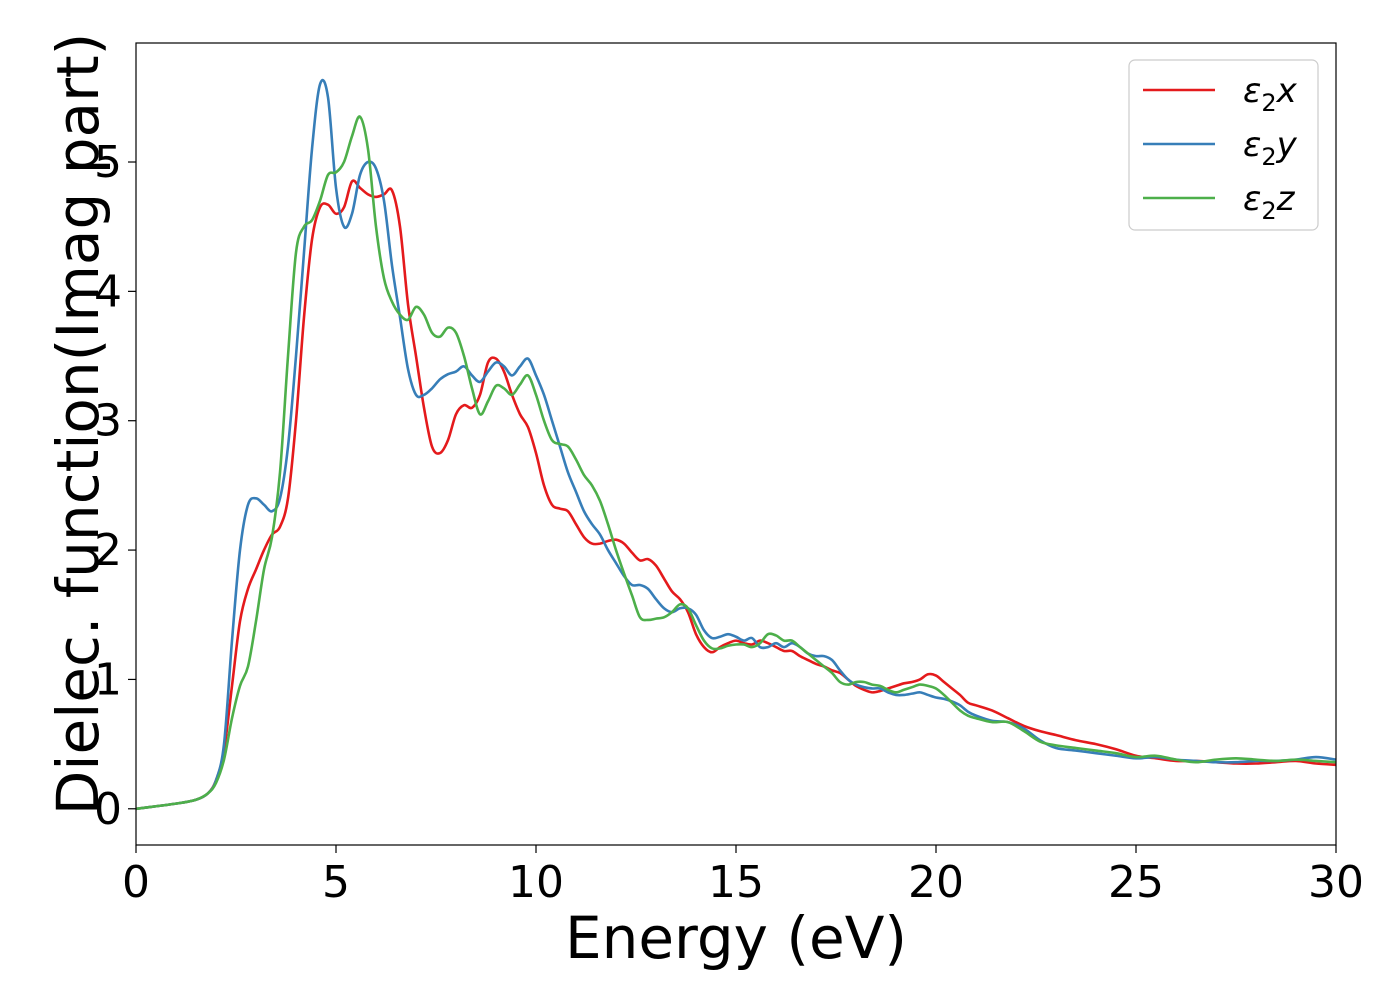 The width and height of the screenshot is (1400, 1000). I want to click on x-tick-label: 15, so click(736, 882).